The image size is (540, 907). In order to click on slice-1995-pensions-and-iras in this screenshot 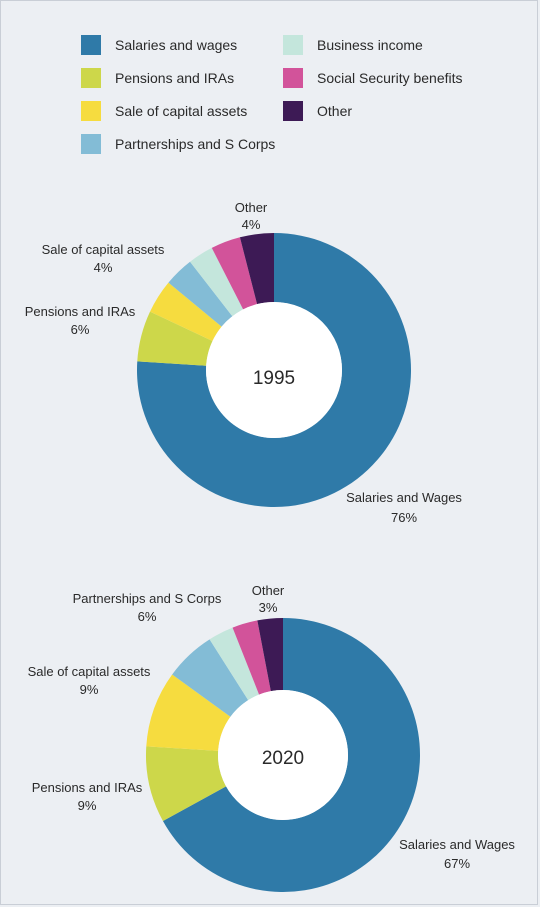, I will do `click(175, 338)`.